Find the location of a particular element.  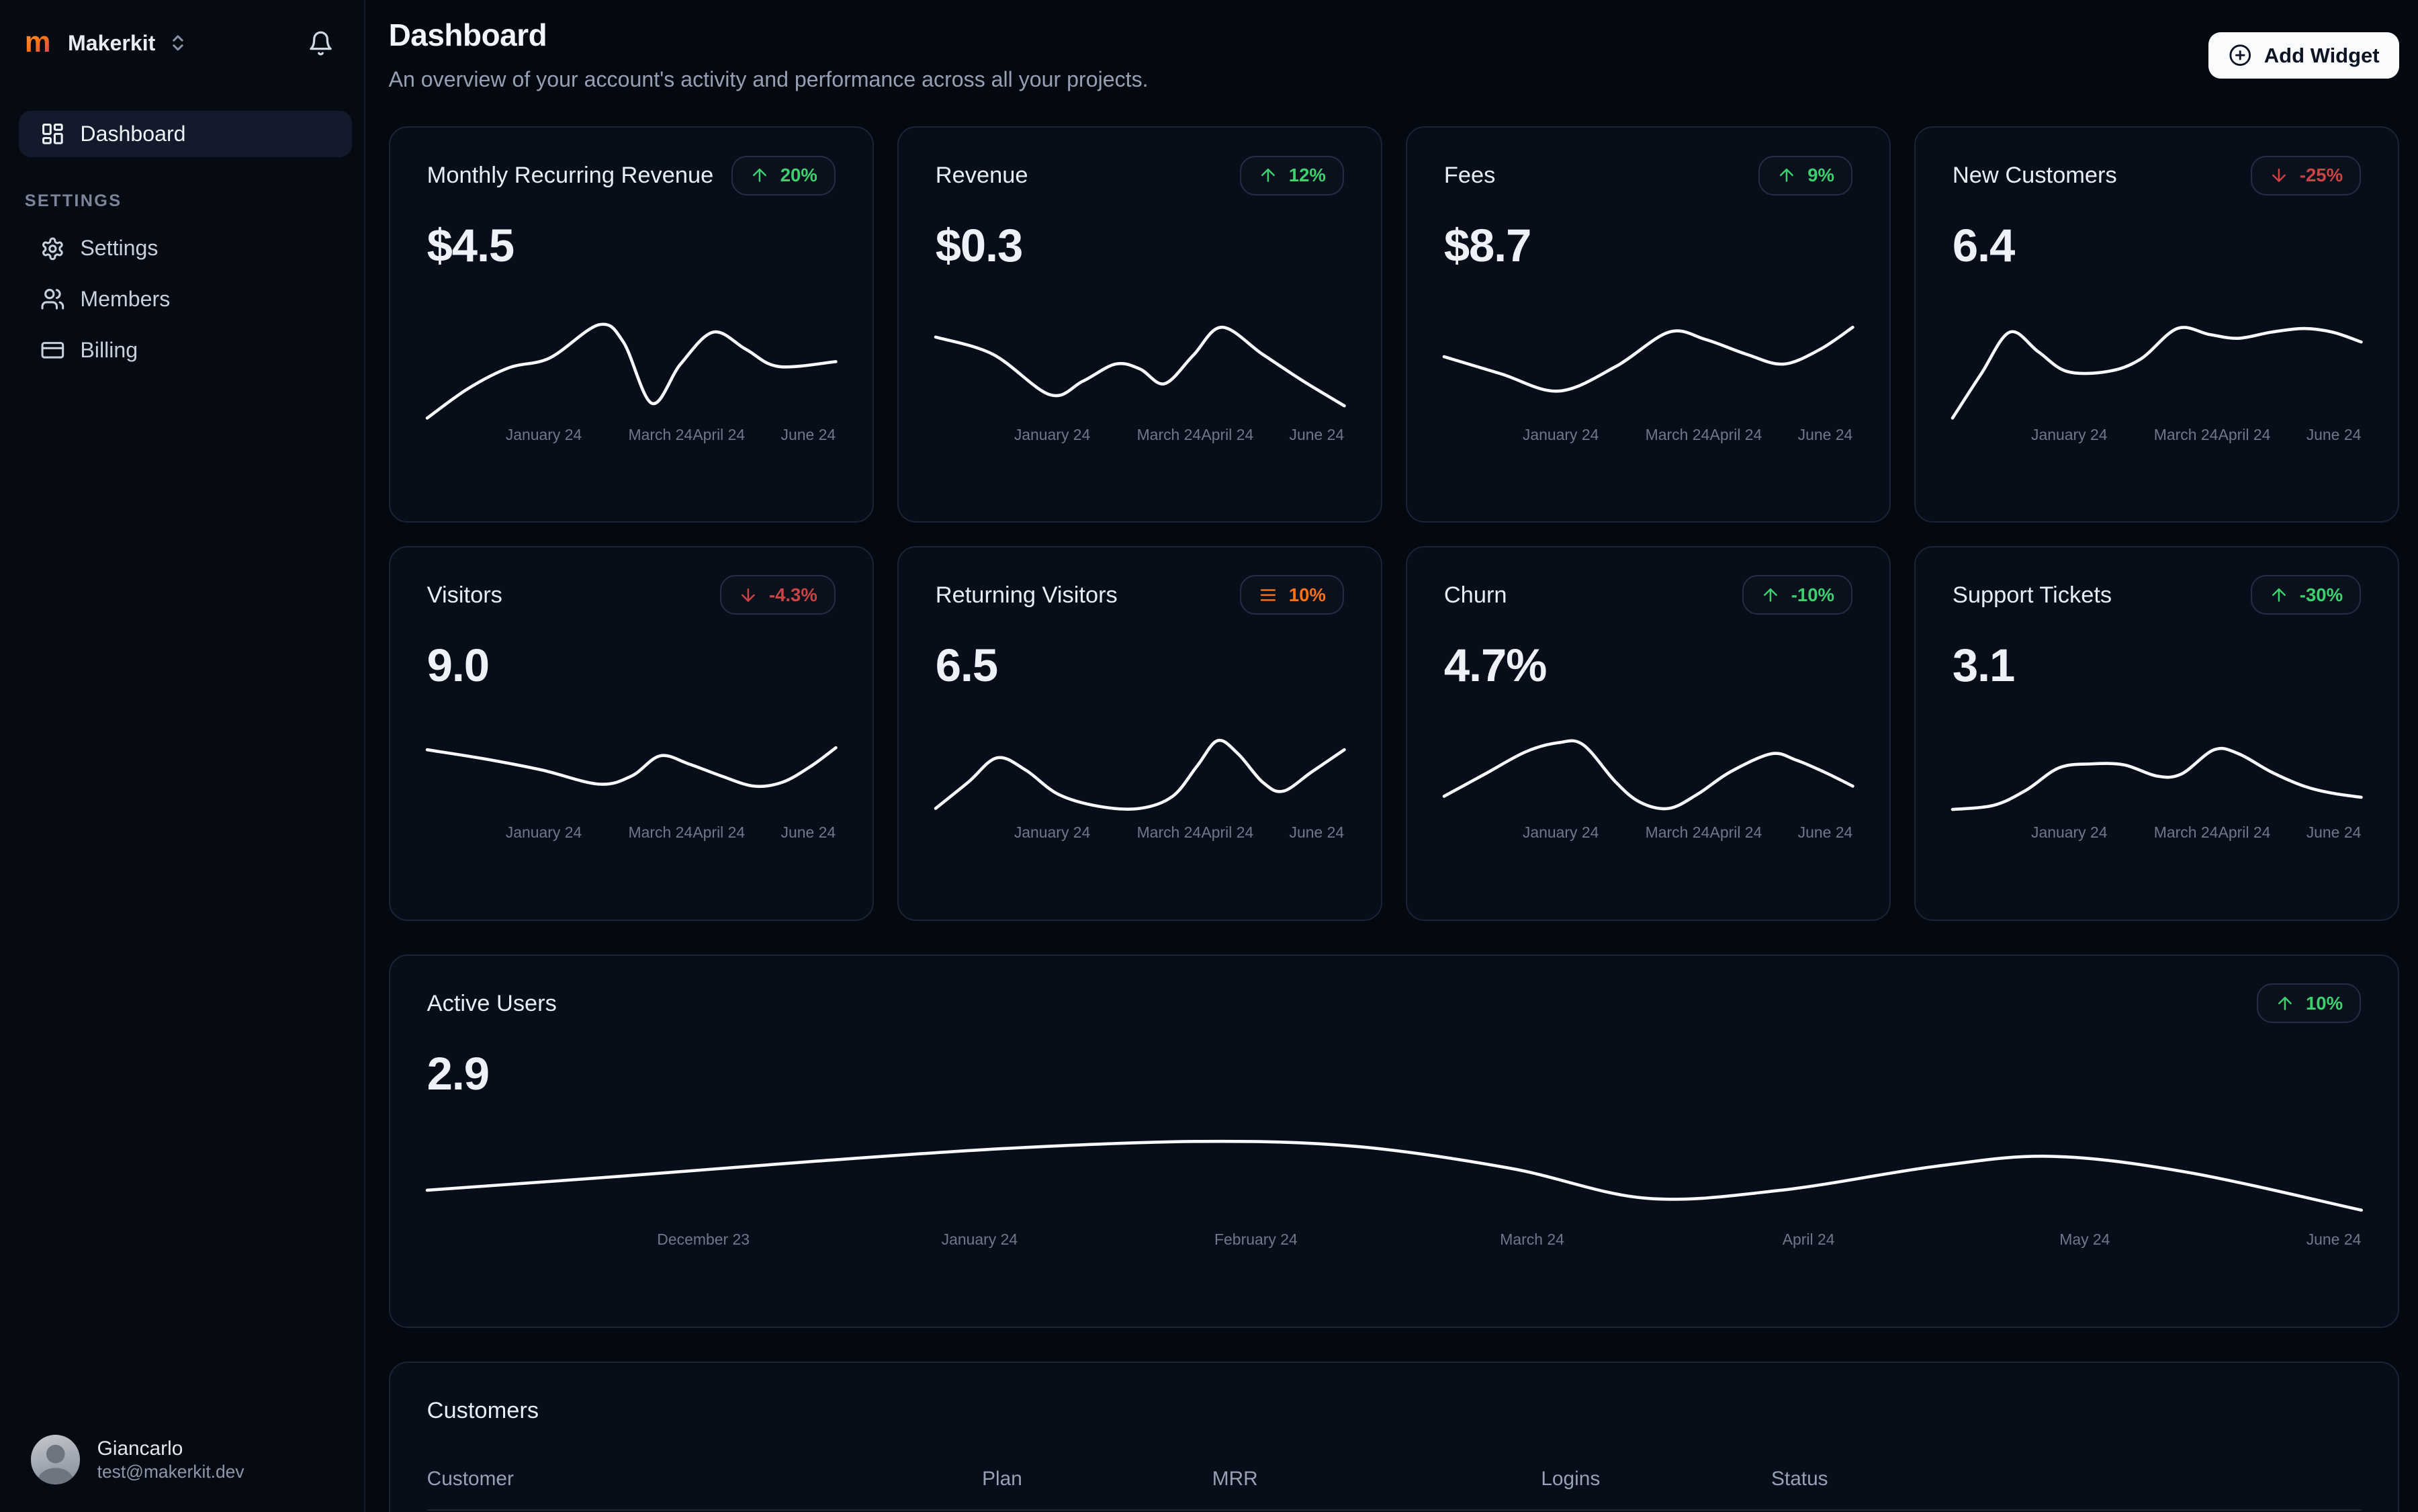

card-title: Support Tickets is located at coordinates (2032, 595).